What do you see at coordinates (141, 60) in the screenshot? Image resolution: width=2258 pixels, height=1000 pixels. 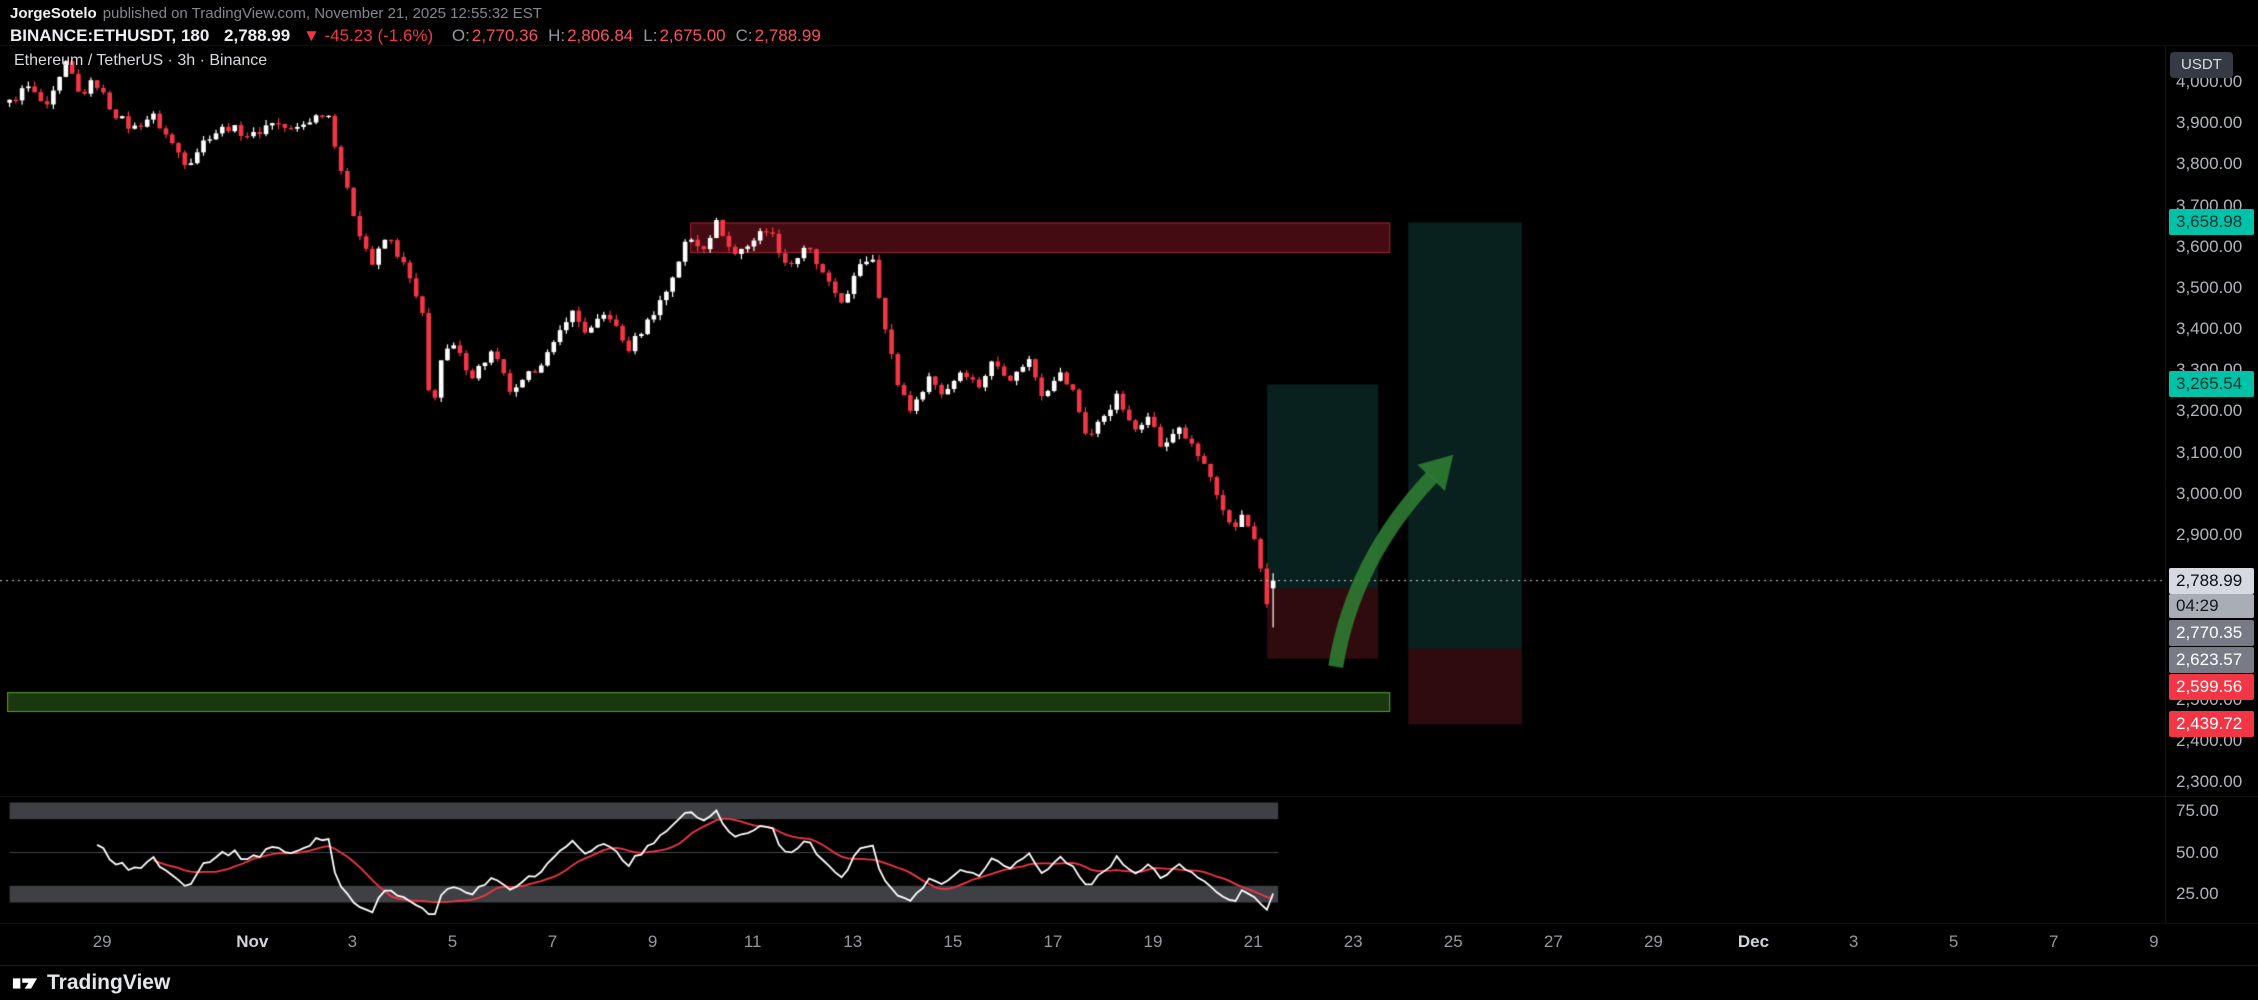 I see `chart-legend: Ethereum / TetherUS · 3h · Binance` at bounding box center [141, 60].